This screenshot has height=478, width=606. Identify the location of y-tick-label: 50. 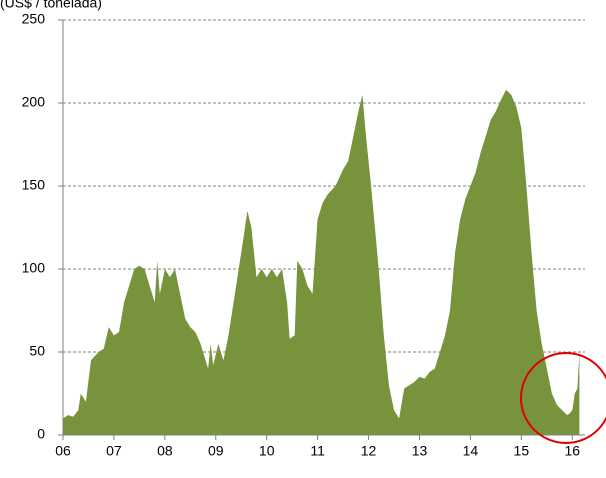
(37, 351).